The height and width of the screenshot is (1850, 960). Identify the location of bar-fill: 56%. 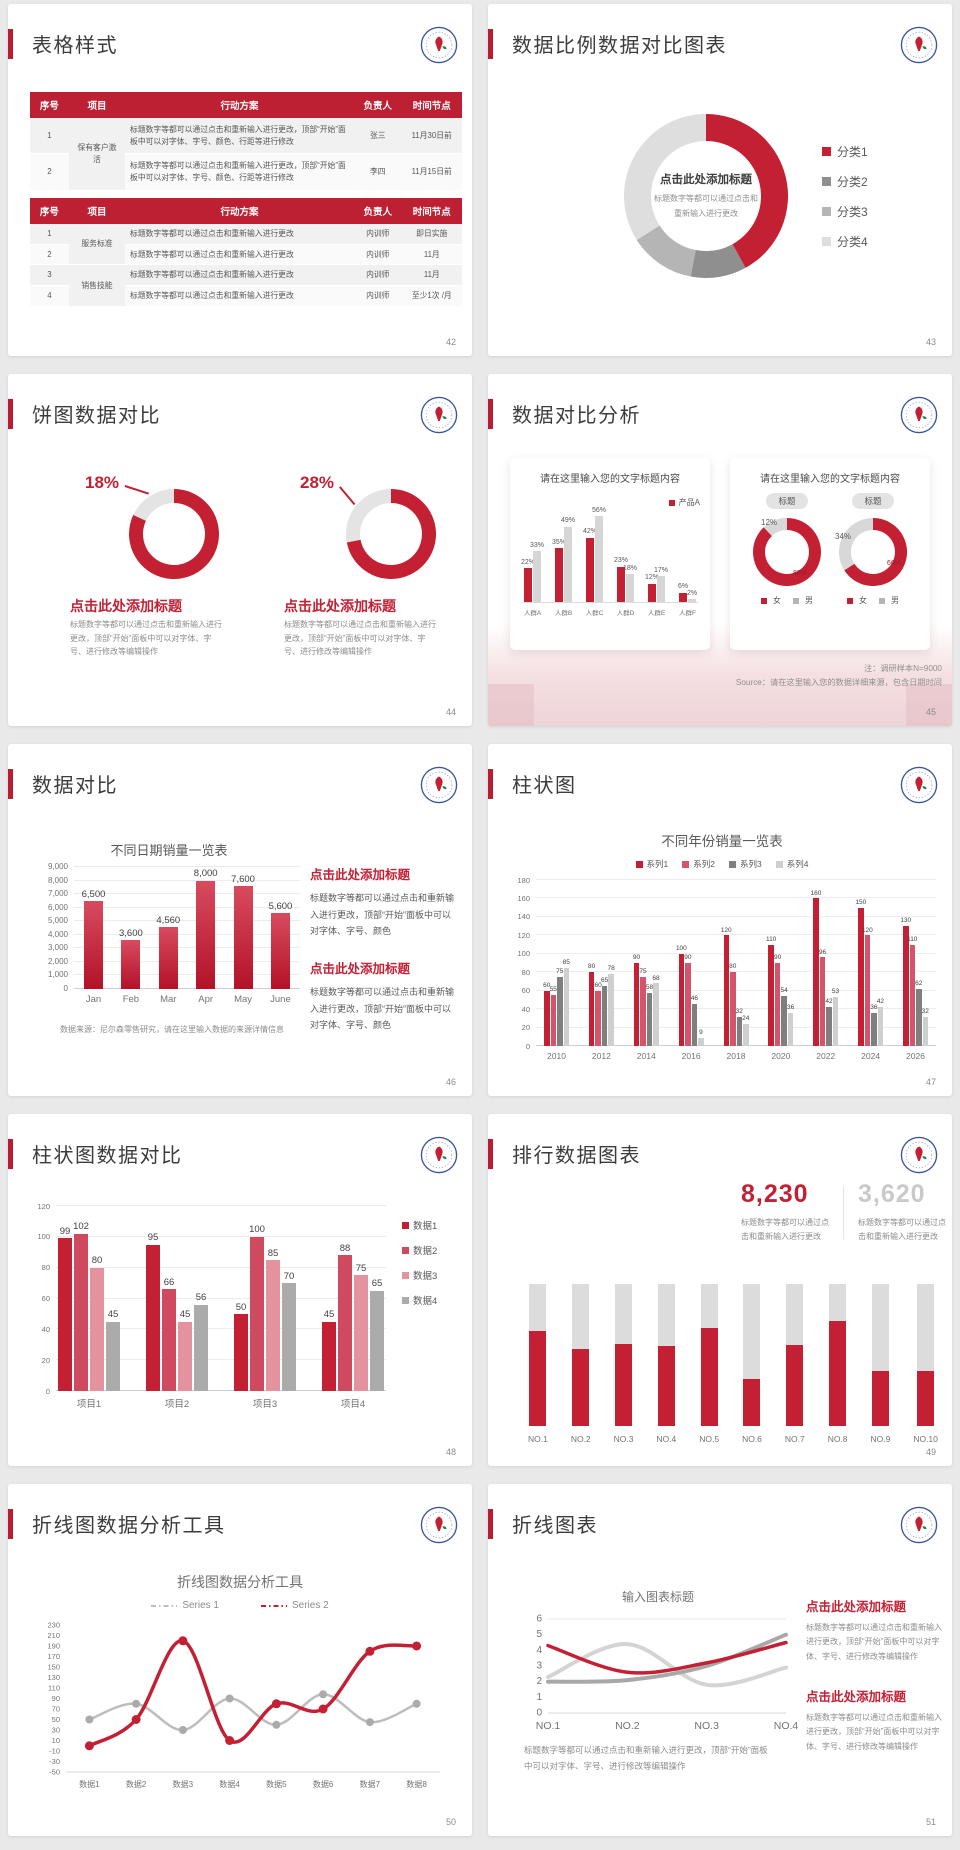
(599, 554).